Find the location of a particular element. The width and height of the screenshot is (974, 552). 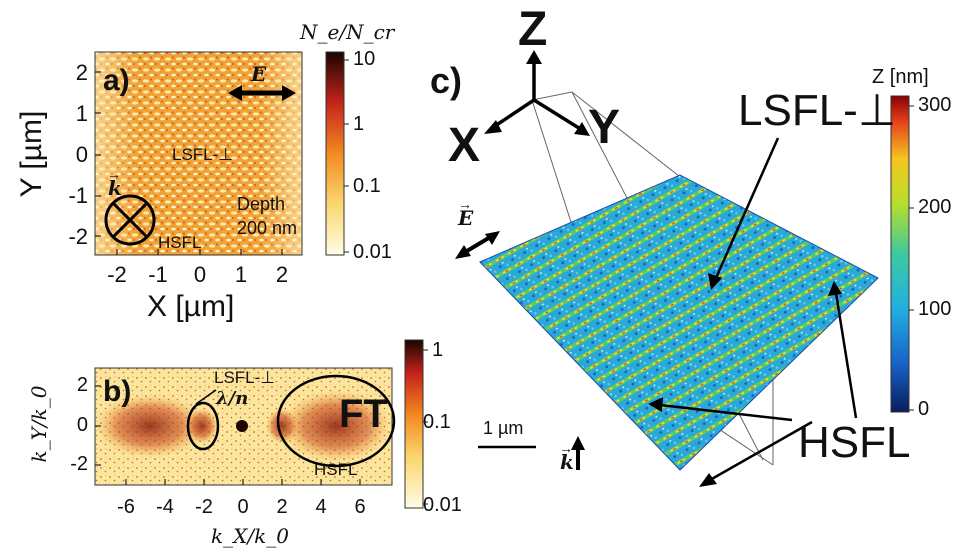

panel-b-lambda-label: λ/n is located at coordinates (232, 398).